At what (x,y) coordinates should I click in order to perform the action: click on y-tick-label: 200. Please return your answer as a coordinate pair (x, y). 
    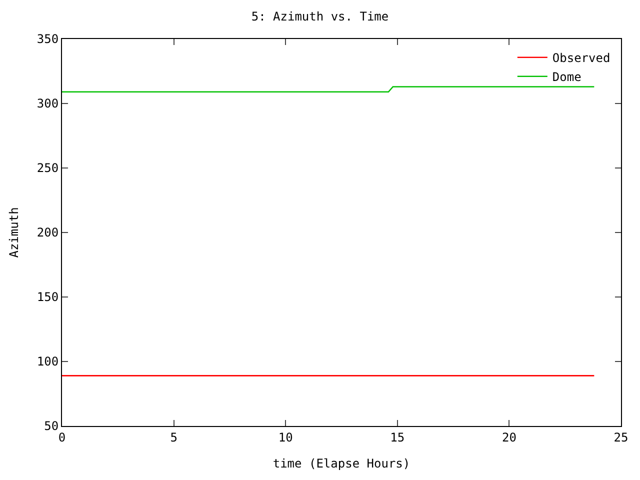
    Looking at the image, I should click on (47, 233).